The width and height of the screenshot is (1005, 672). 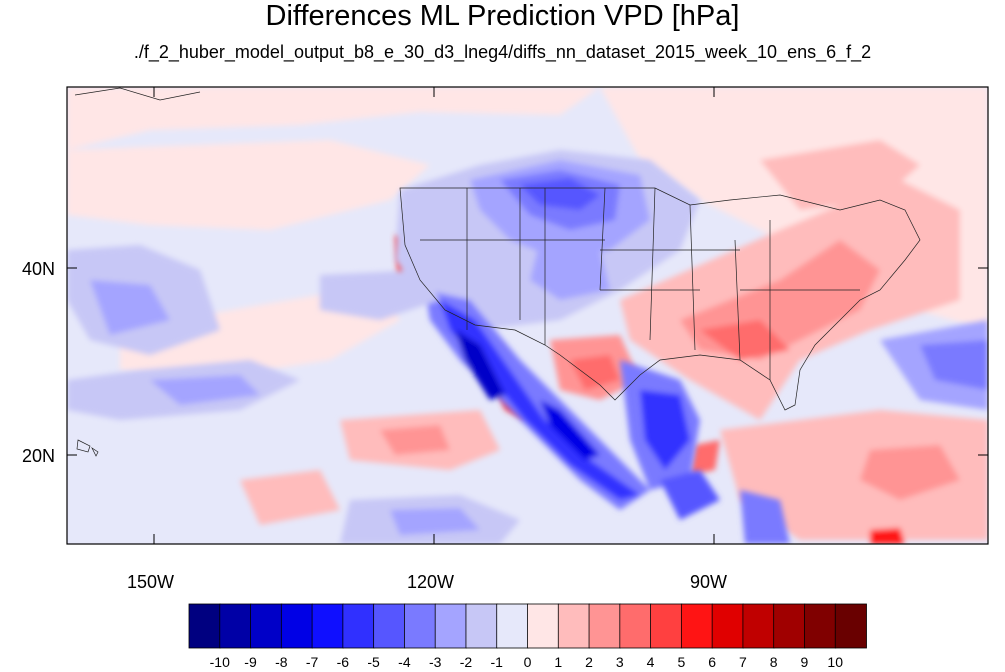 I want to click on x-tick-150w: 150W, so click(x=151, y=582).